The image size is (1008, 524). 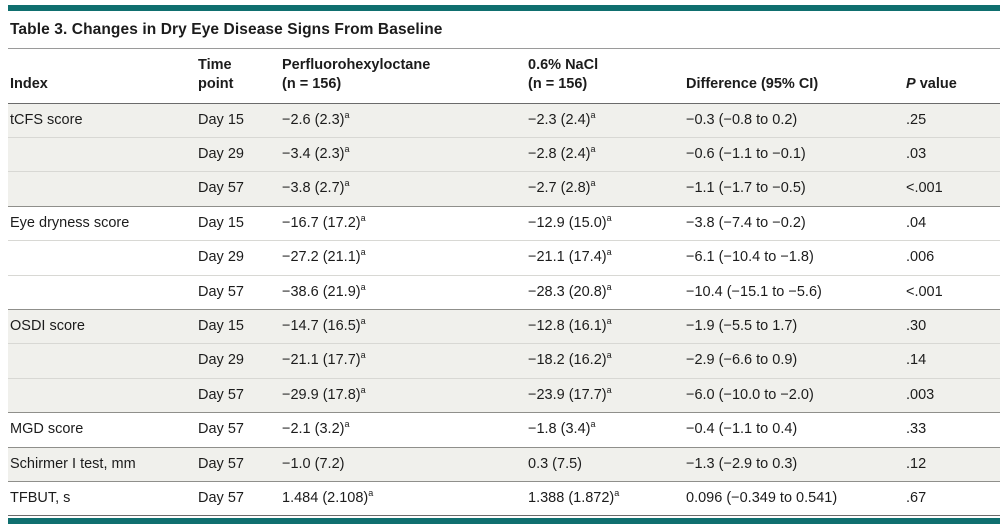 I want to click on header-label: Time, so click(x=215, y=65).